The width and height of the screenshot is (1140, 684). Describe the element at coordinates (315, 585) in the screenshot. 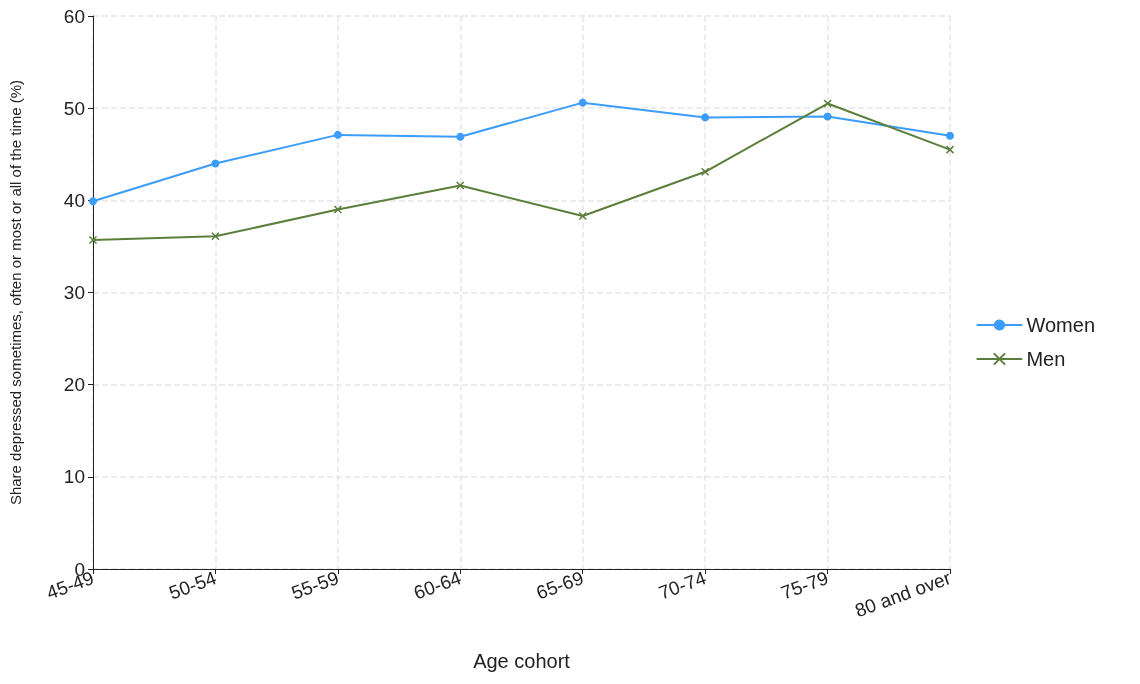

I see `x-tick-label: 55-59` at that location.